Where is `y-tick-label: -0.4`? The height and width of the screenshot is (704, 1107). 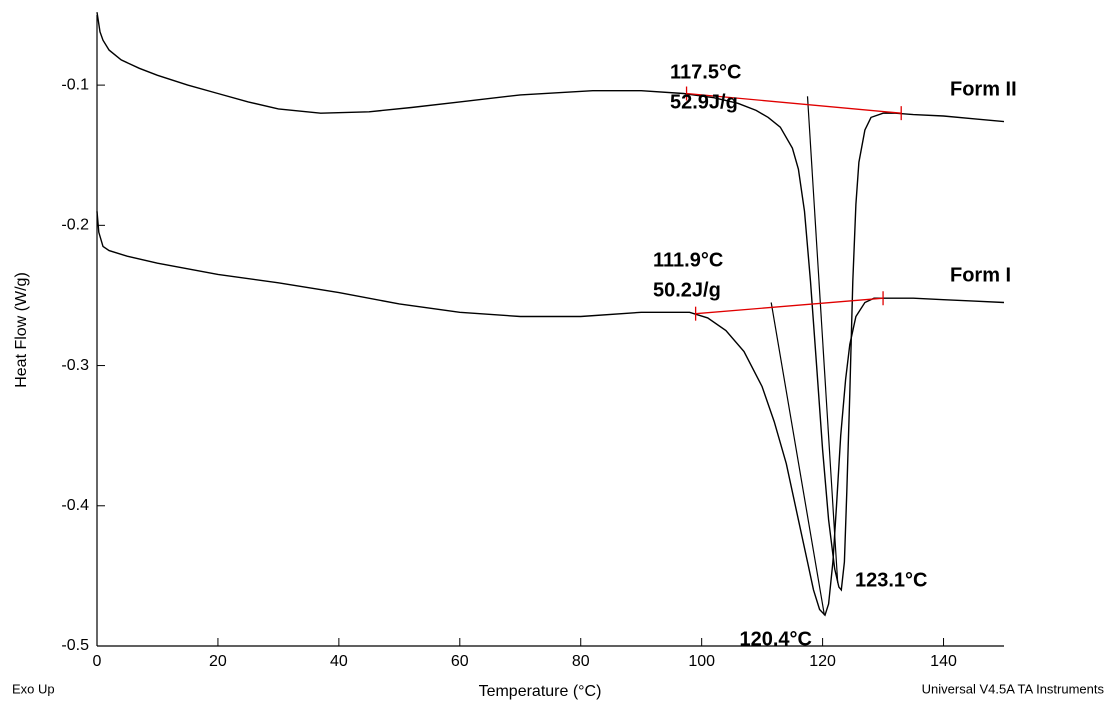 y-tick-label: -0.4 is located at coordinates (75, 505).